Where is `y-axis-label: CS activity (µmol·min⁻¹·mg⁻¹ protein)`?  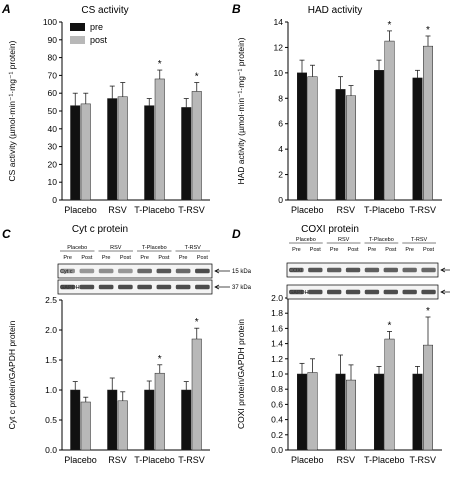 y-axis-label: CS activity (µmol·min⁻¹·mg⁻¹ protein) is located at coordinates (12, 110).